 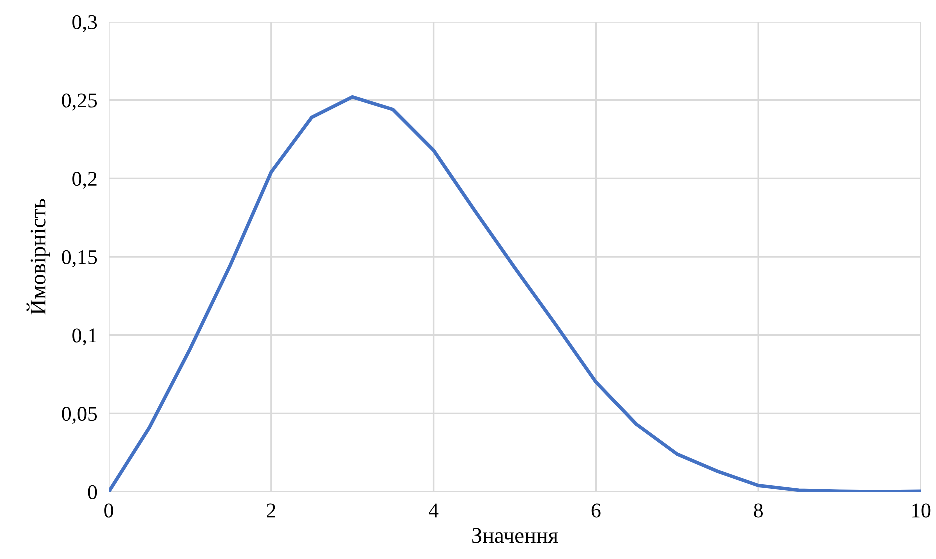 What do you see at coordinates (80, 102) in the screenshot?
I see `y-tick-label: 0,25` at bounding box center [80, 102].